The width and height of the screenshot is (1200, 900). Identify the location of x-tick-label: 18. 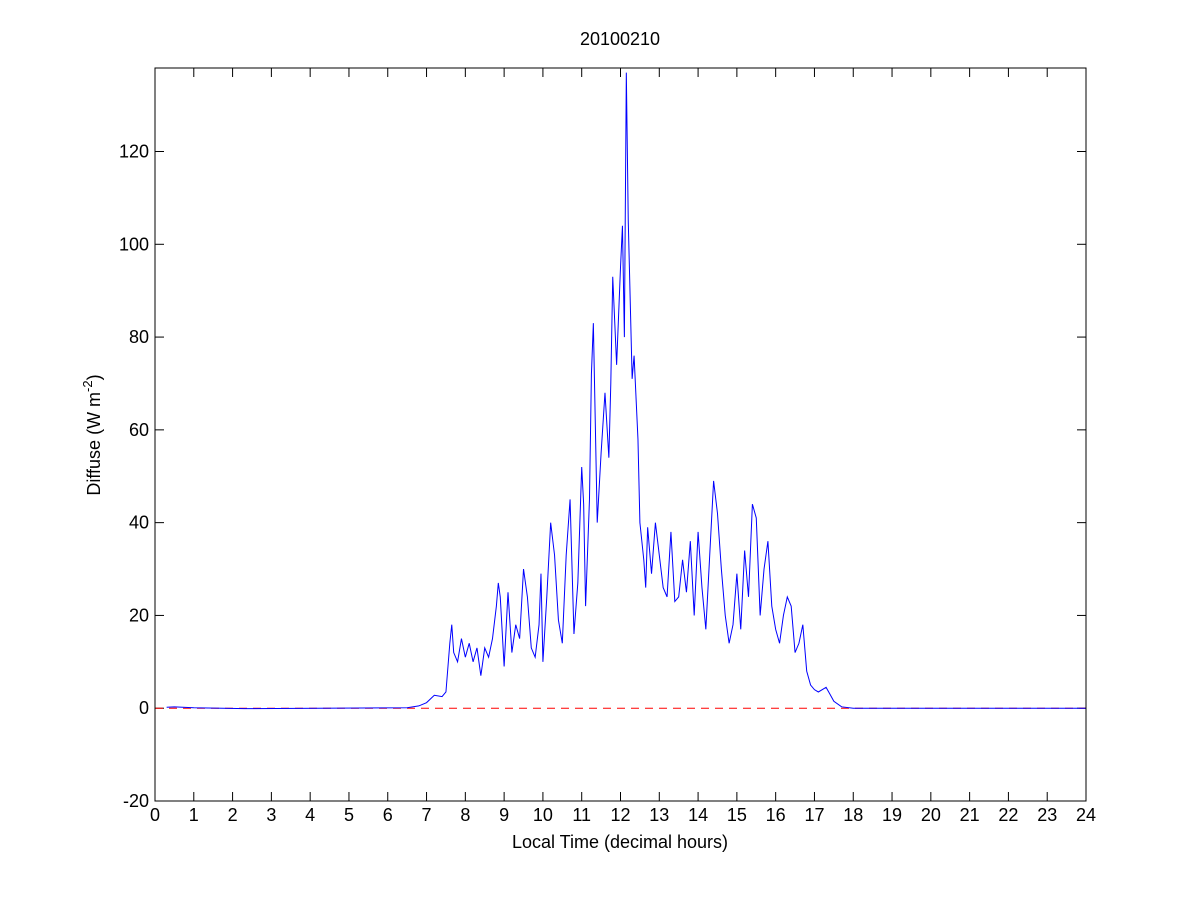
(853, 815).